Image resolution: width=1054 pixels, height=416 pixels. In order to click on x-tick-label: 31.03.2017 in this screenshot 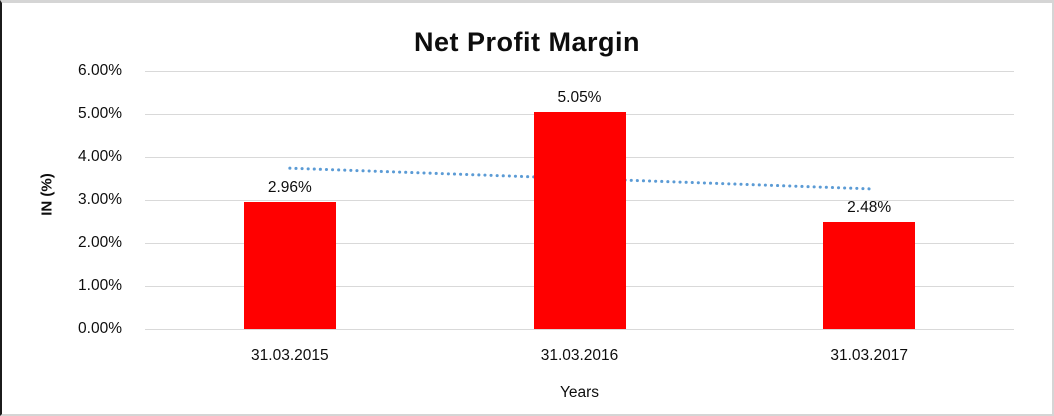, I will do `click(869, 355)`.